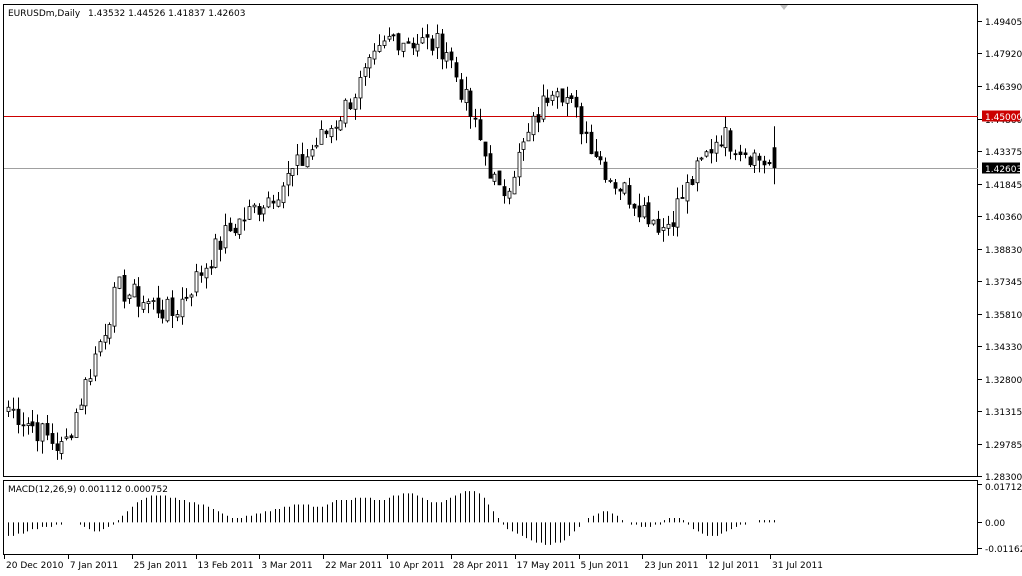 The image size is (1022, 576). Describe the element at coordinates (1003, 55) in the screenshot. I see `price-tick-label: 1.47920` at that location.